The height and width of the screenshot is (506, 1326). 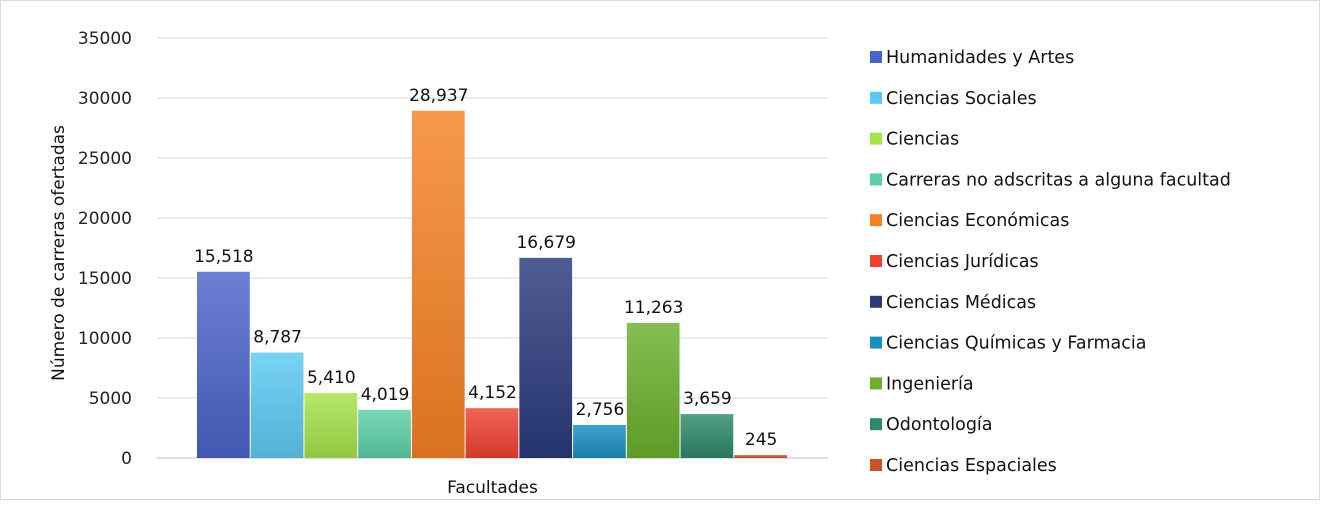 What do you see at coordinates (761, 440) in the screenshot?
I see `data-label: 245` at bounding box center [761, 440].